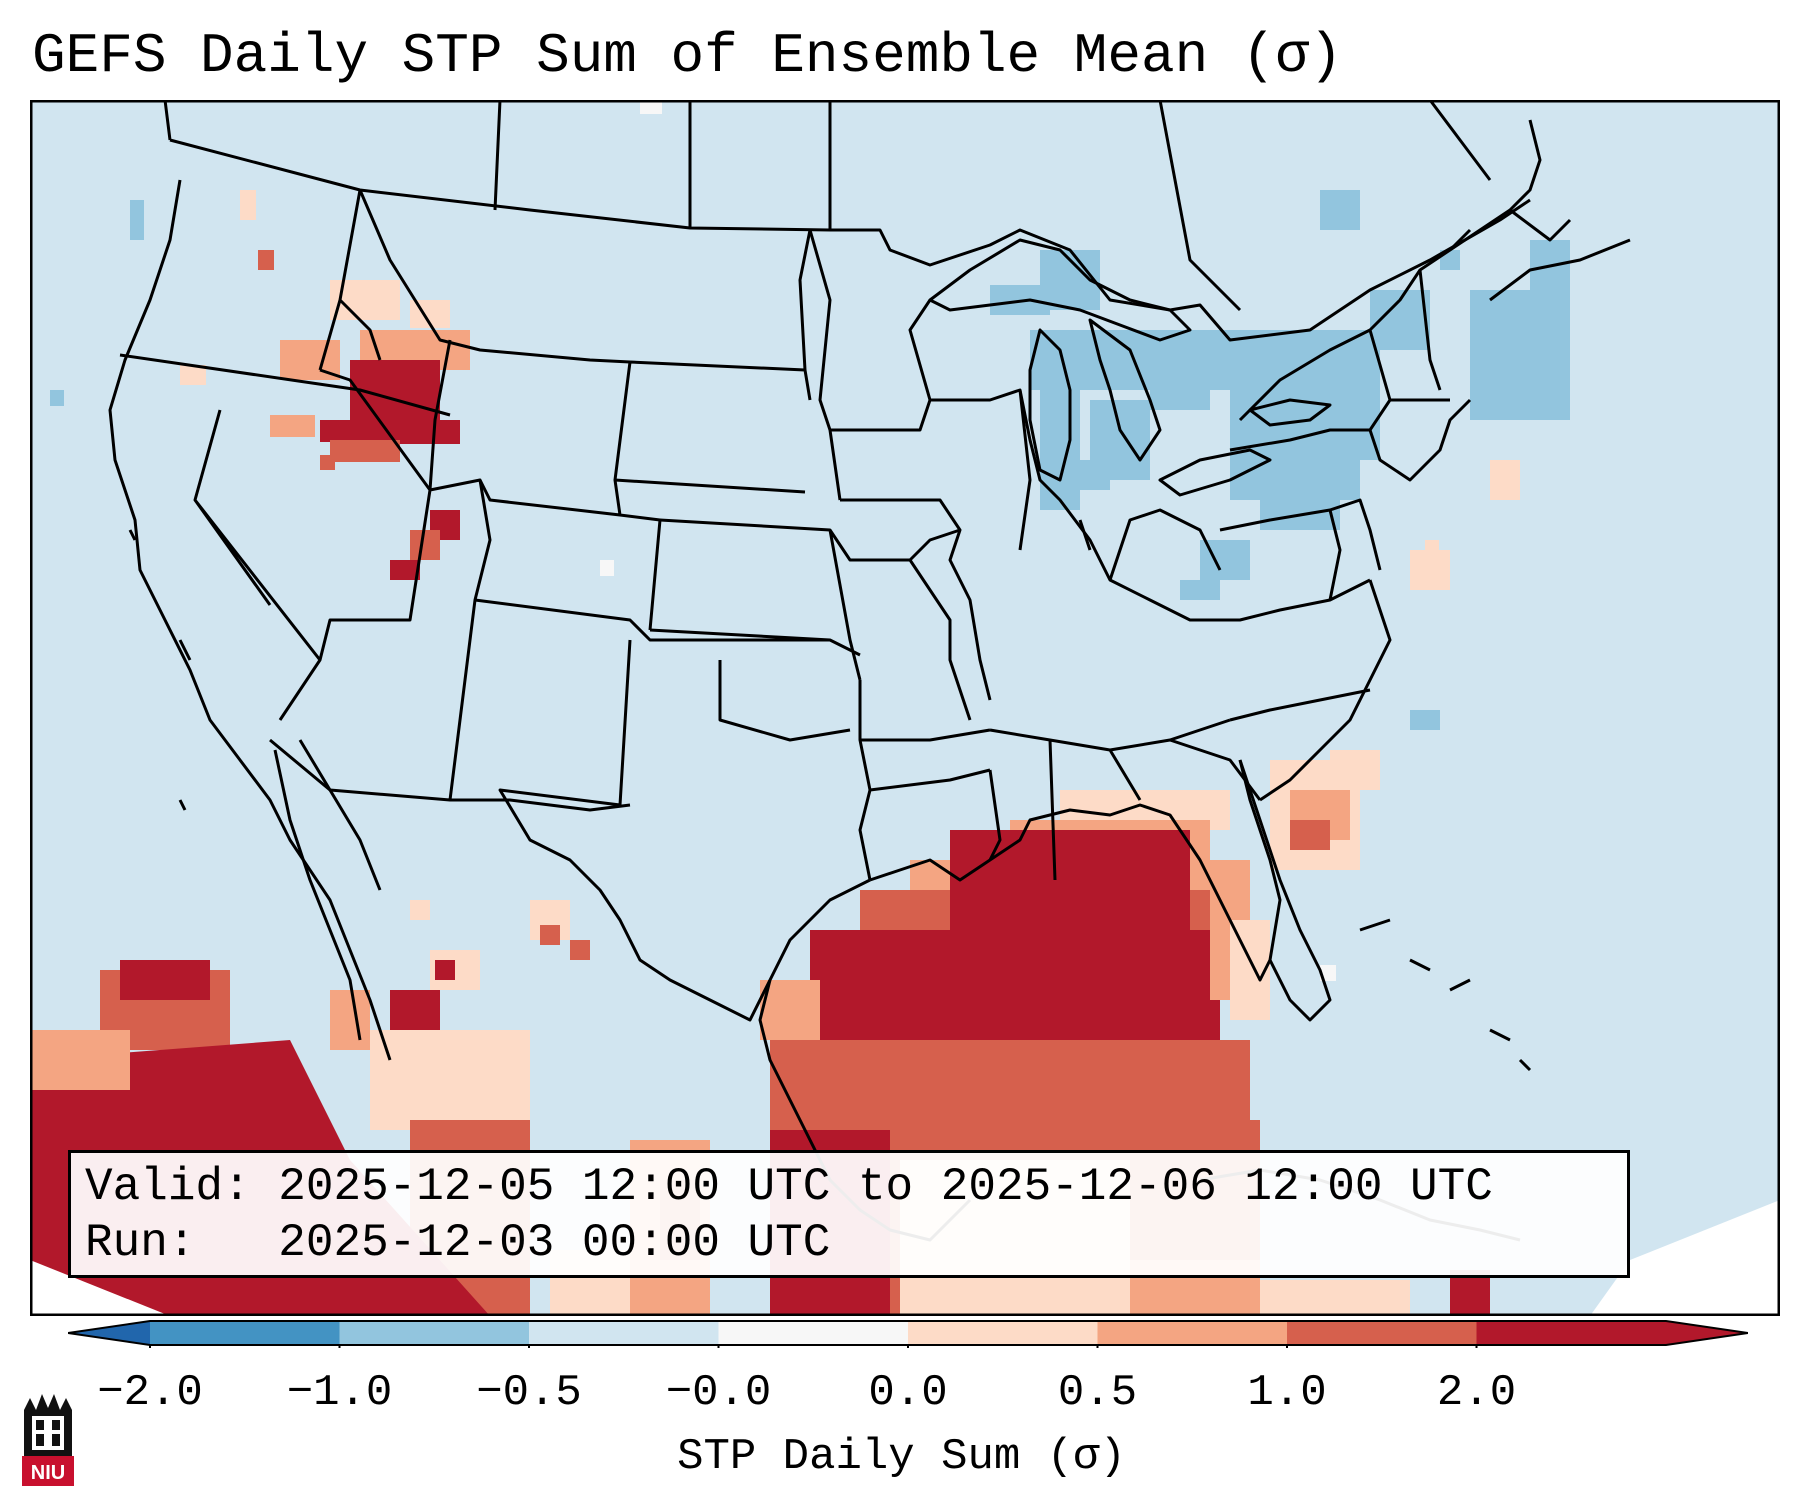 This screenshot has width=1803, height=1506. What do you see at coordinates (1215, 472) in the screenshot?
I see `lake-erie` at bounding box center [1215, 472].